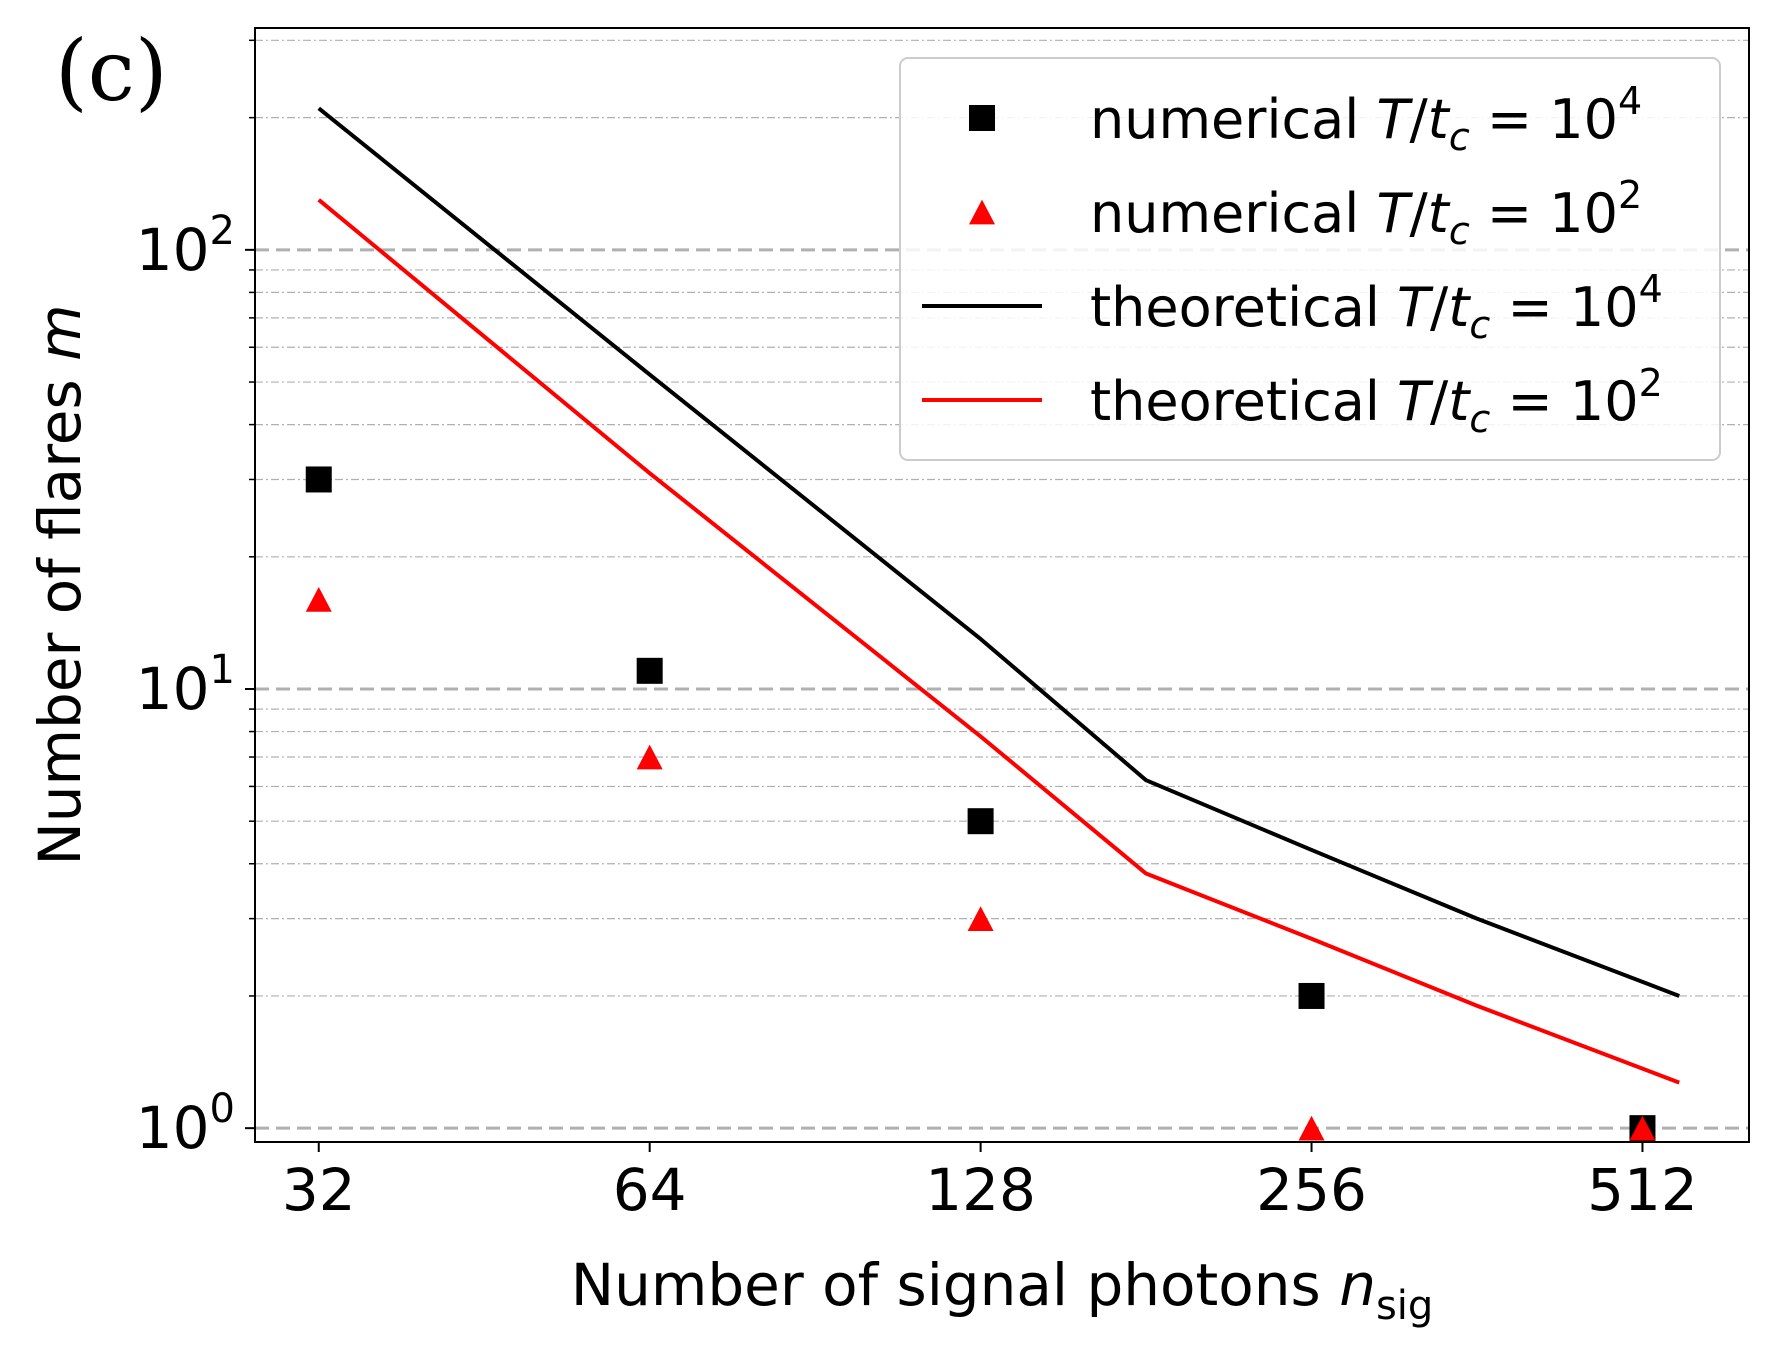  What do you see at coordinates (222, 670) in the screenshot?
I see `y-tick-exponent: 1` at bounding box center [222, 670].